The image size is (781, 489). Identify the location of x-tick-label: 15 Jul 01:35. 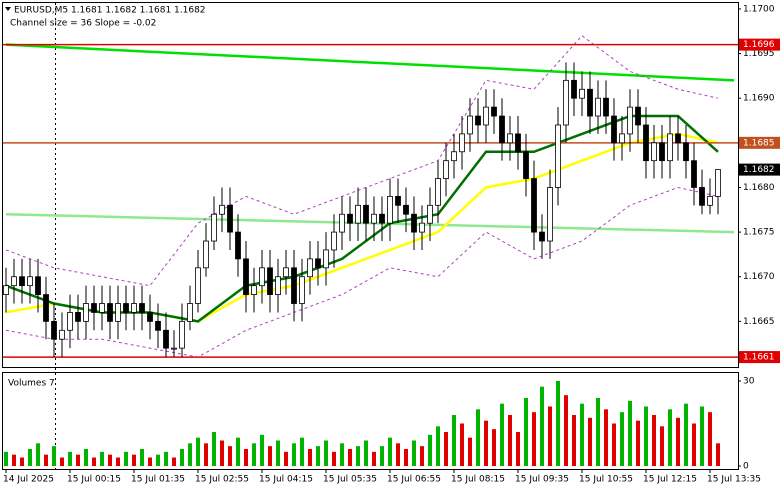
(158, 480).